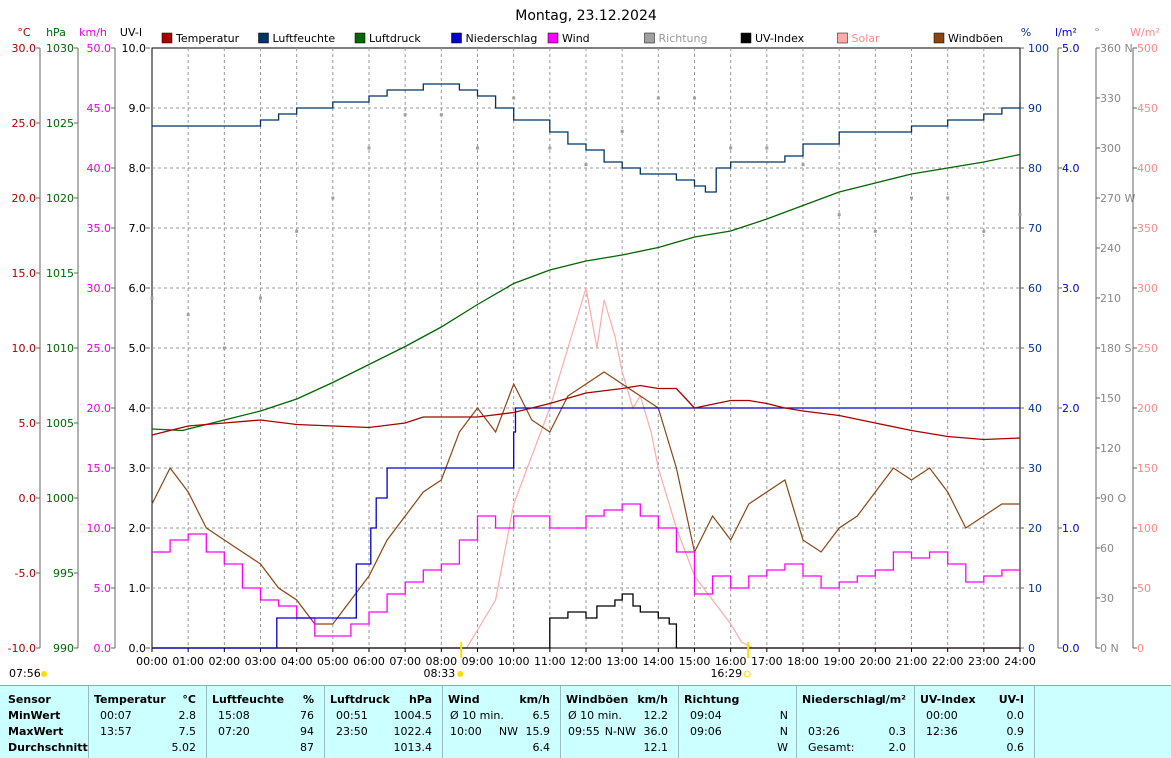 The width and height of the screenshot is (1171, 758). I want to click on dir-time: 09:06, so click(706, 731).